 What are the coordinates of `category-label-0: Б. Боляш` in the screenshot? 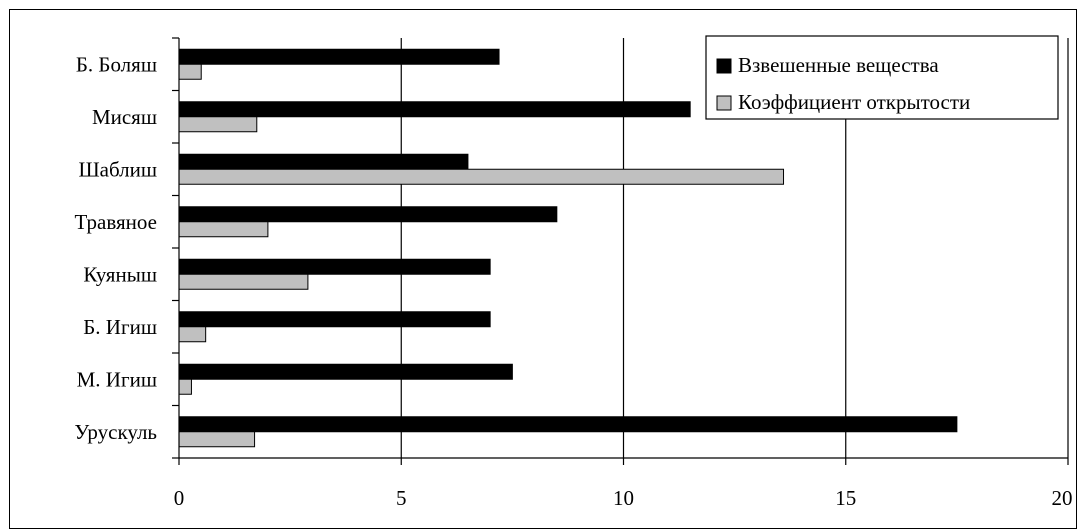 It's located at (116, 64).